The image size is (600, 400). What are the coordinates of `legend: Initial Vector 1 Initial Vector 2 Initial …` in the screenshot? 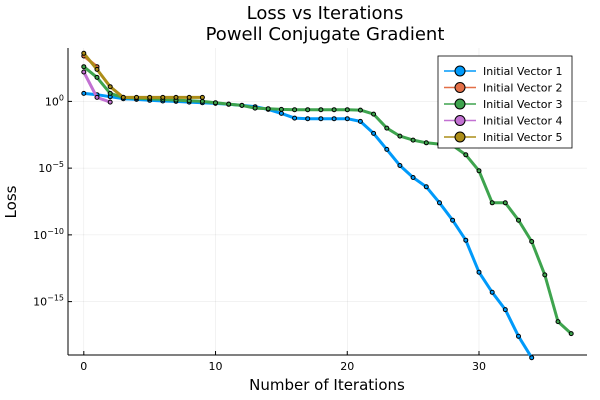 It's located at (505, 102).